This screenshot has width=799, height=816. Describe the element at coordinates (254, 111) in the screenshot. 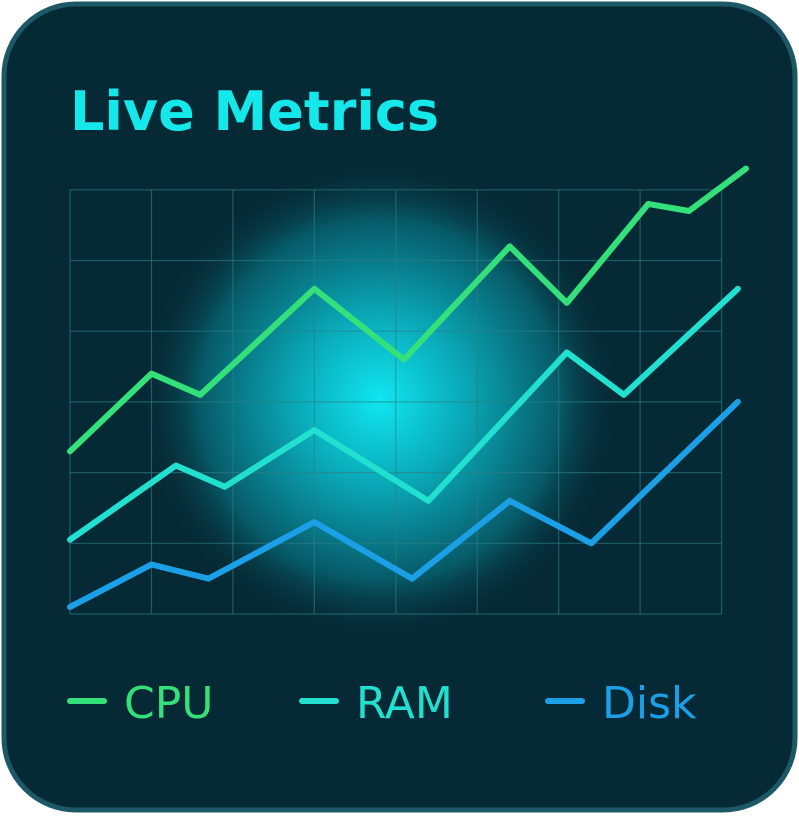

I see `chart-title: Live Metrics` at that location.